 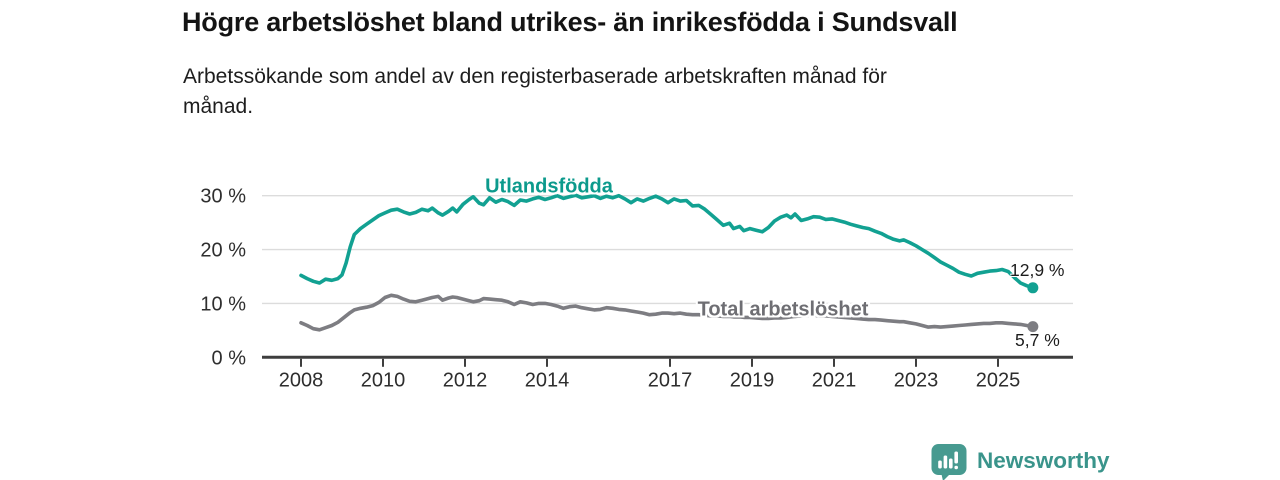 I want to click on x-tick-label: 2021, so click(x=834, y=380).